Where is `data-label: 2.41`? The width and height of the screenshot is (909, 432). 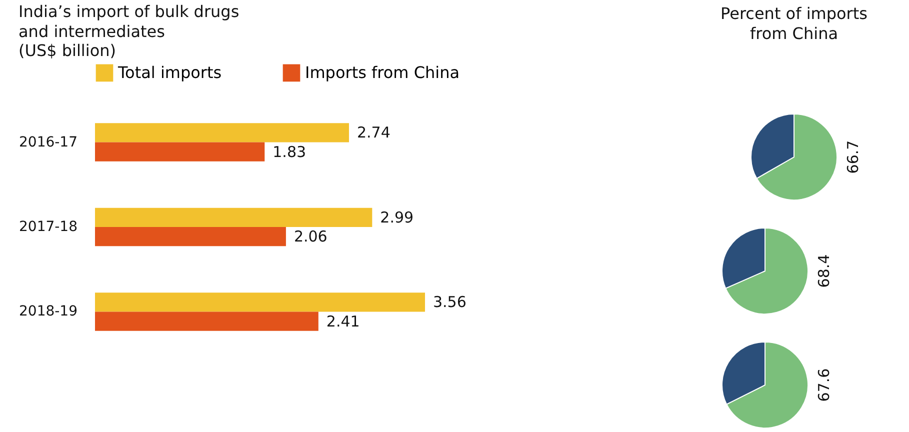 data-label: 2.41 is located at coordinates (343, 321).